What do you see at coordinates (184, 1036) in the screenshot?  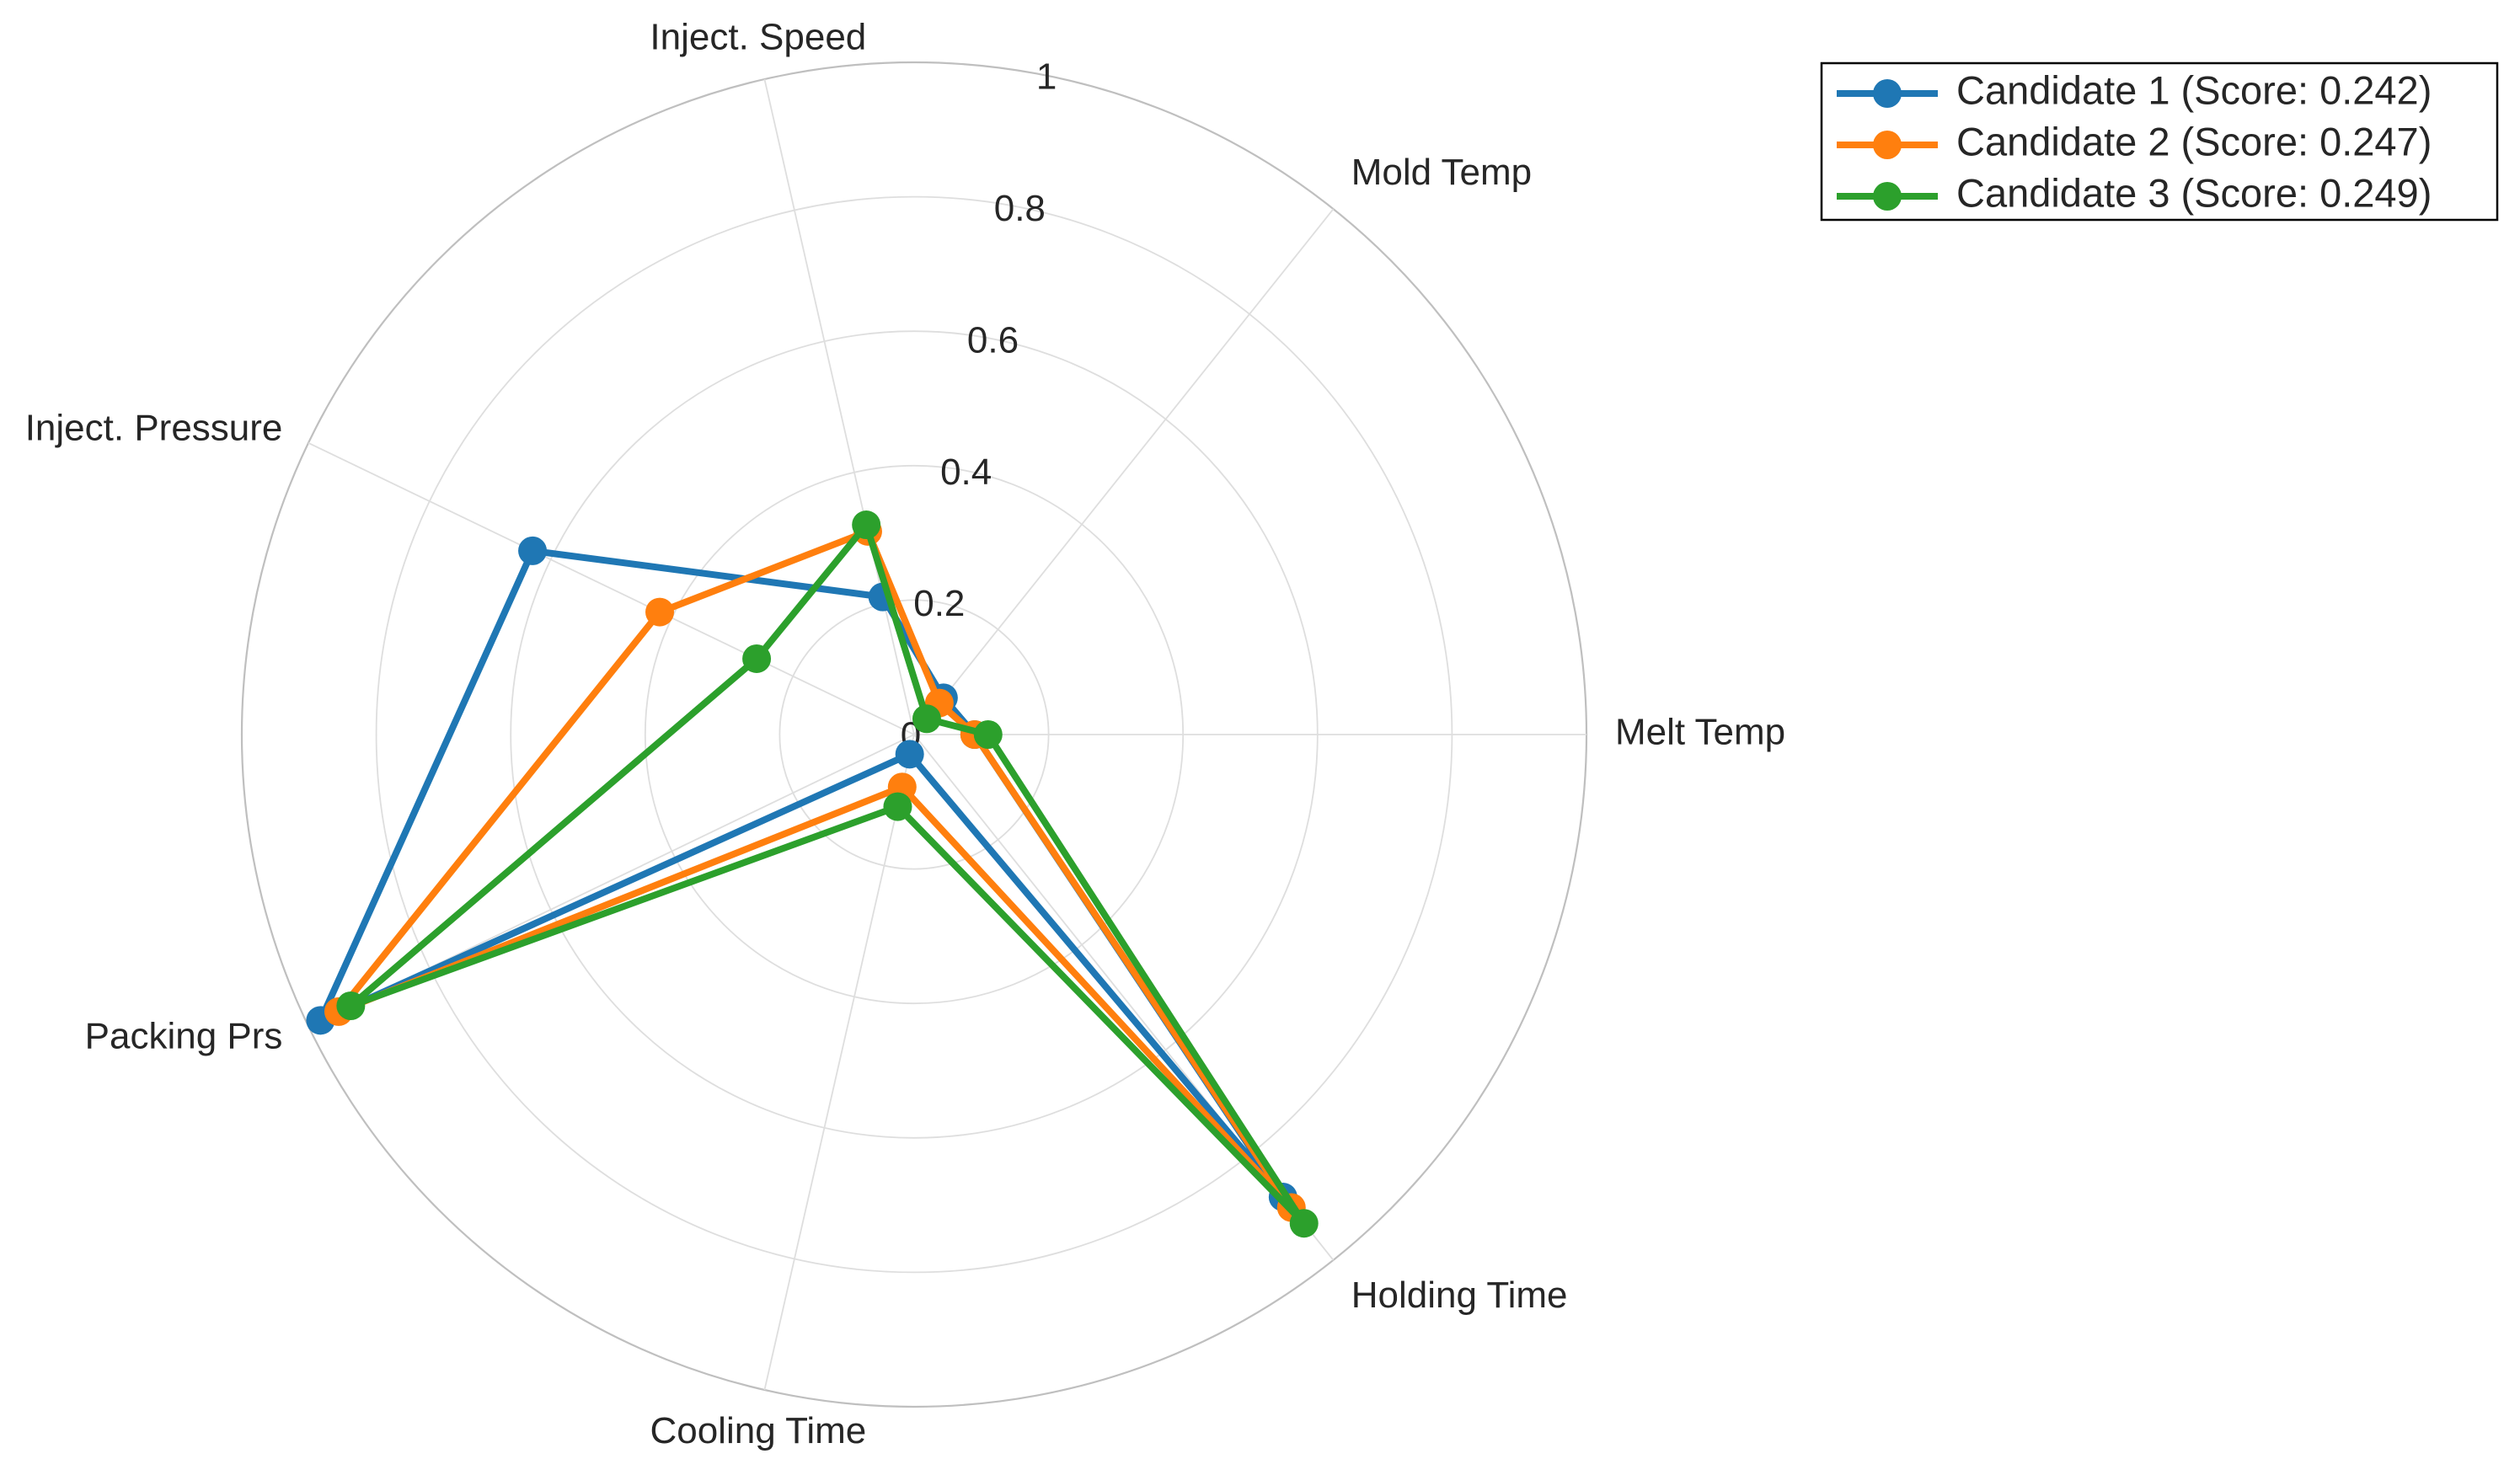 I see `axis-label: Packing Prs` at bounding box center [184, 1036].